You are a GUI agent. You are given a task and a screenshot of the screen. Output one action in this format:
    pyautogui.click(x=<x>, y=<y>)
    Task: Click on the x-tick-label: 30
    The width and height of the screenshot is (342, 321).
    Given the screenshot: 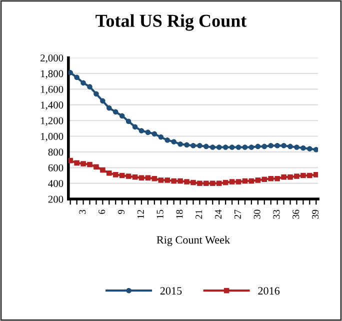 What is the action you would take?
    pyautogui.click(x=257, y=214)
    